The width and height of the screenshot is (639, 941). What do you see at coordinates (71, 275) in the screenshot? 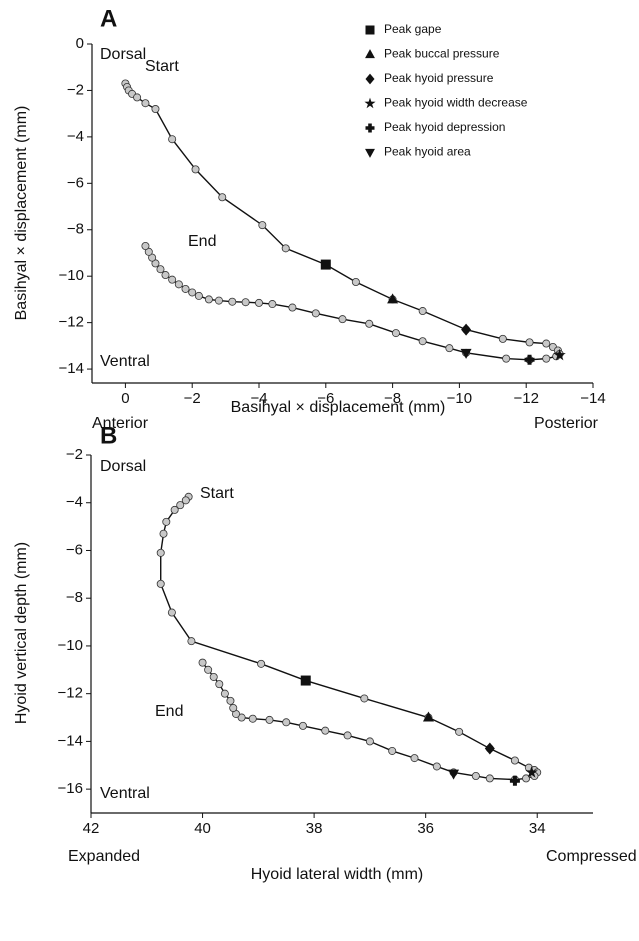
I see `y-tick-label: −10` at bounding box center [71, 275].